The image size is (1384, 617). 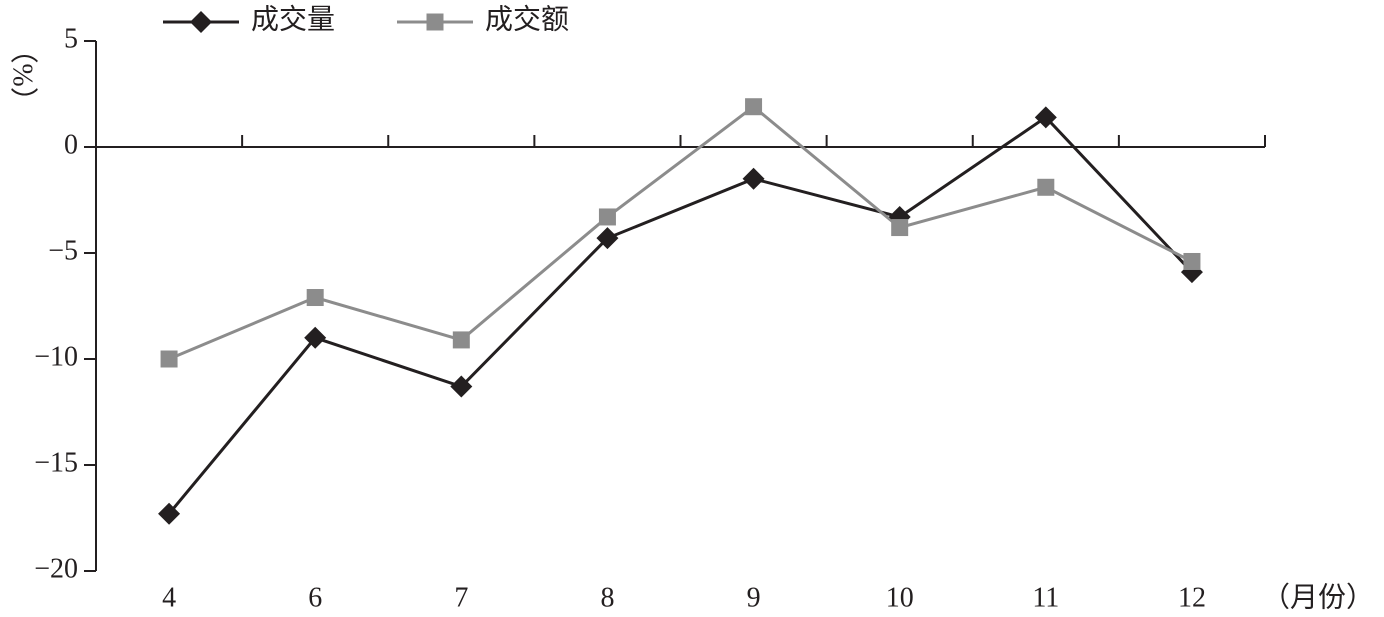 I want to click on x-tick-label: 7, so click(x=461, y=597).